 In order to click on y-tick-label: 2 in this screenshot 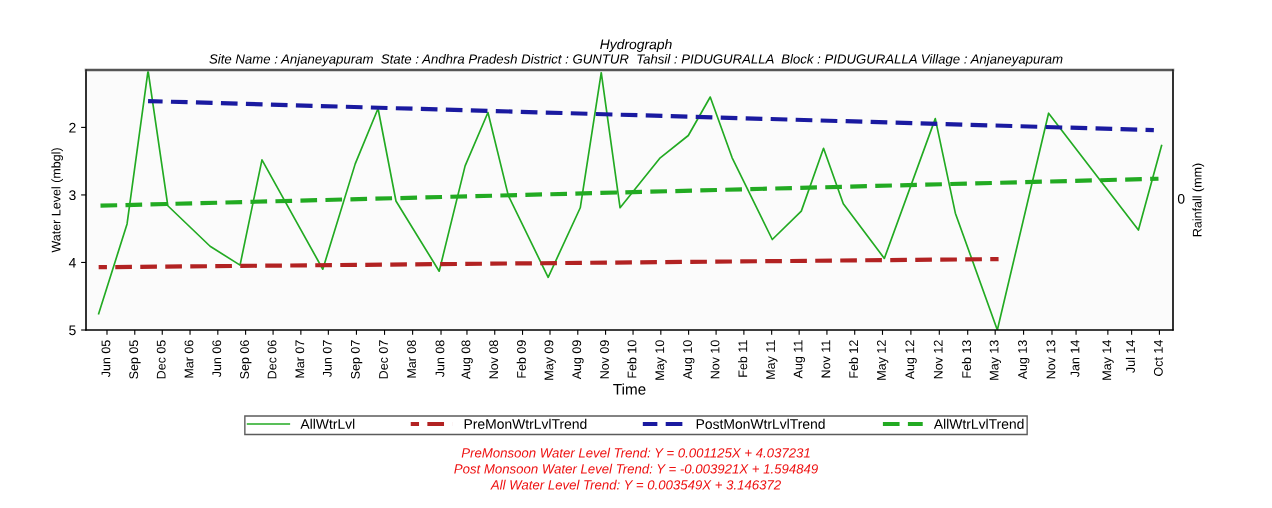, I will do `click(72, 127)`.